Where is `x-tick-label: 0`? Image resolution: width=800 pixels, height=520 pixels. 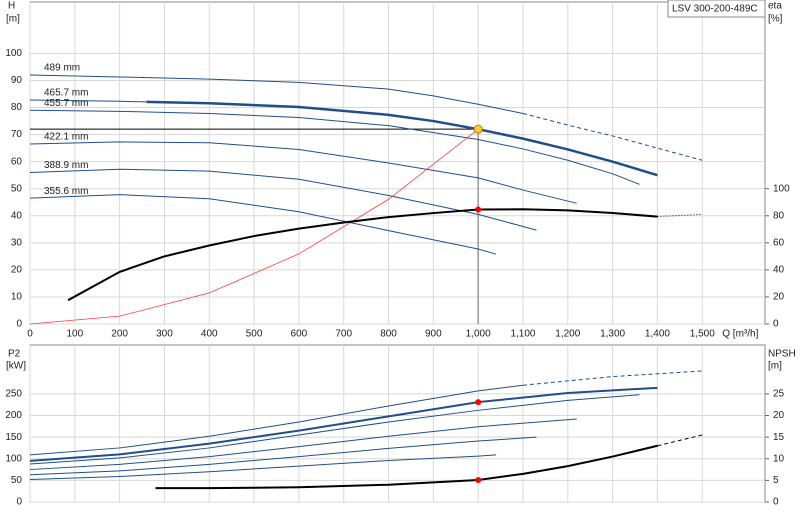
x-tick-label: 0 is located at coordinates (30, 334).